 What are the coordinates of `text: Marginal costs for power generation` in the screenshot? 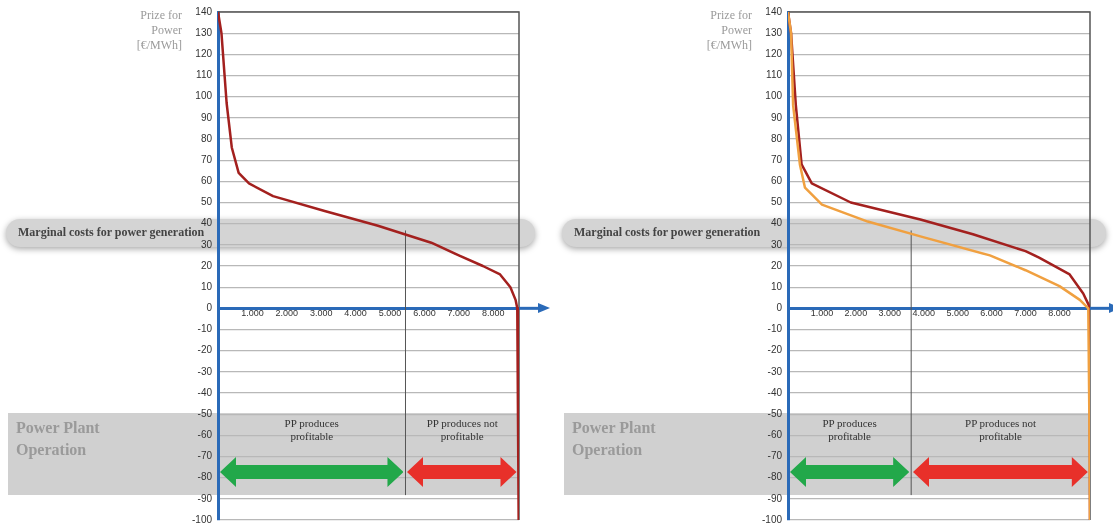 It's located at (667, 232).